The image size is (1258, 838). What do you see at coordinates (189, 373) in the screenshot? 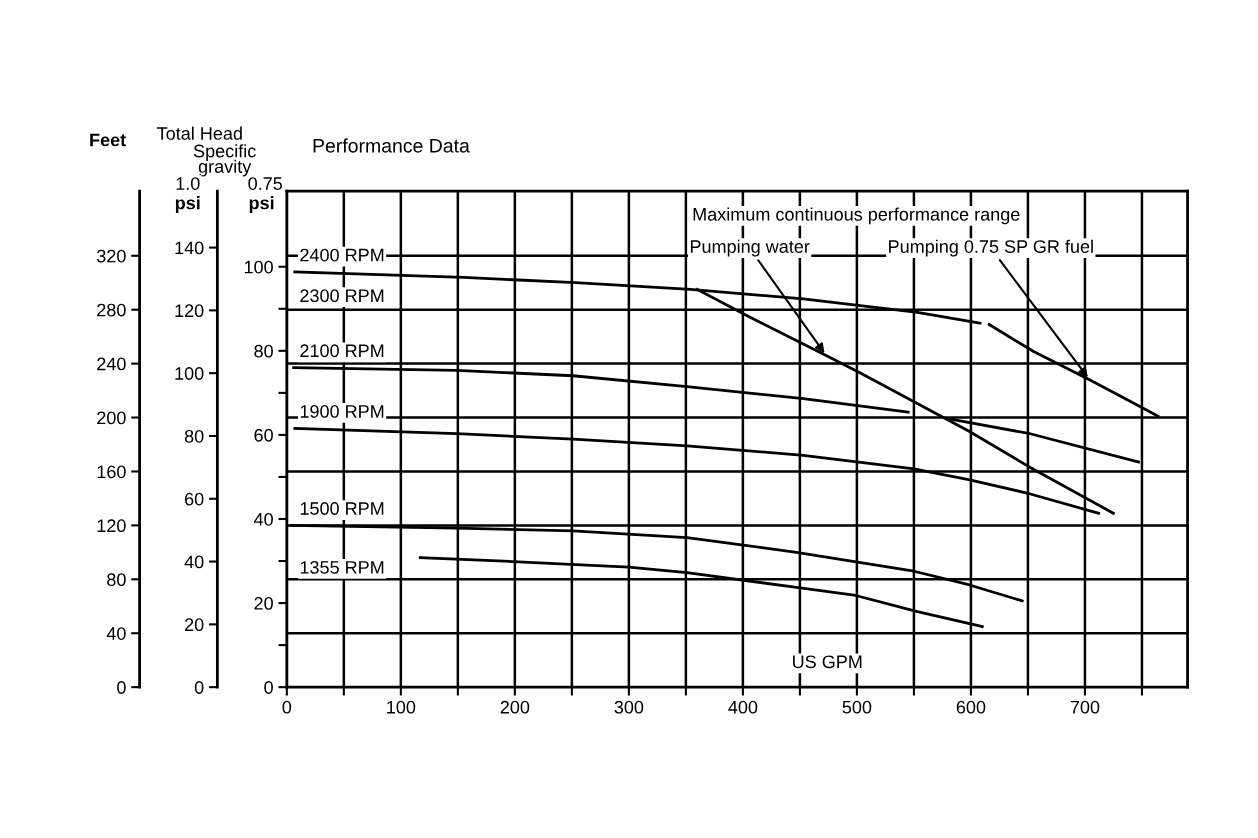
I see `y2-tick-label: 100` at bounding box center [189, 373].